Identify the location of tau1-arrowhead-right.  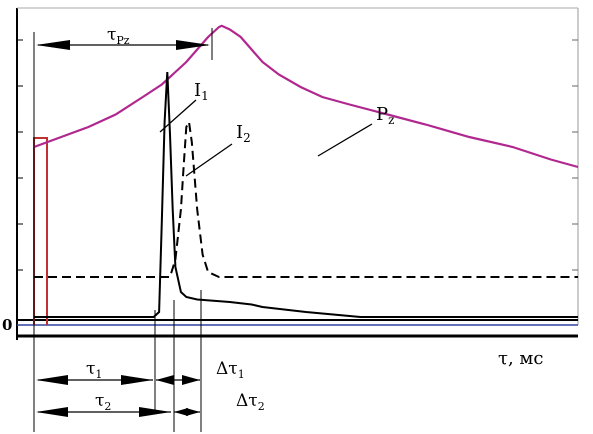
(137, 380).